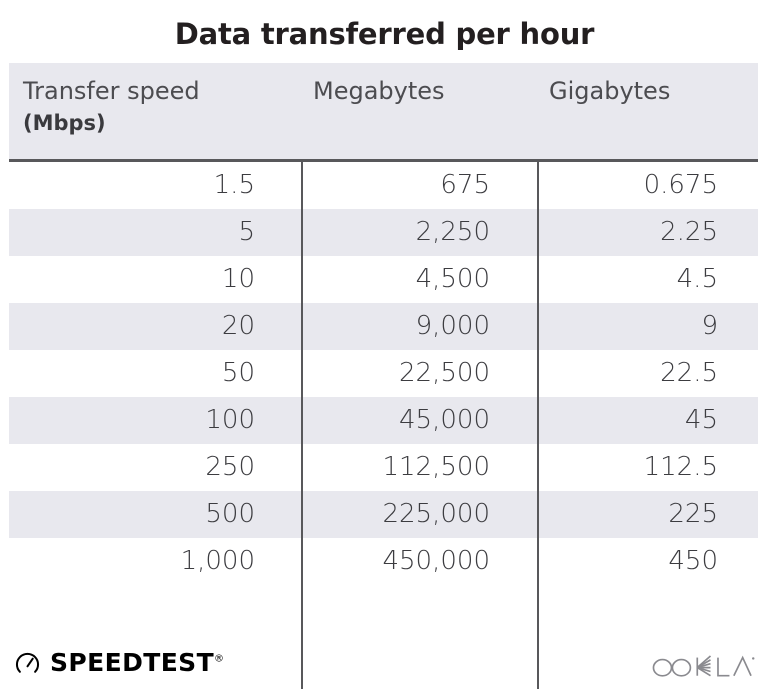 The width and height of the screenshot is (769, 698). Describe the element at coordinates (384, 669) in the screenshot. I see `footer: SPEEDTEST®` at that location.